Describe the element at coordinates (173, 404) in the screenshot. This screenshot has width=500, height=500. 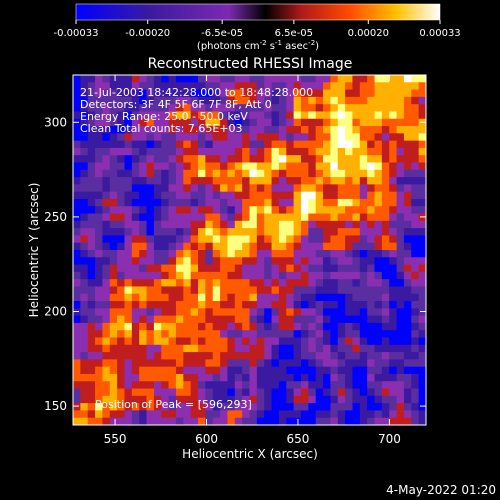
I see `annotation-peak-position: Position of Peak = [596,293]` at that location.